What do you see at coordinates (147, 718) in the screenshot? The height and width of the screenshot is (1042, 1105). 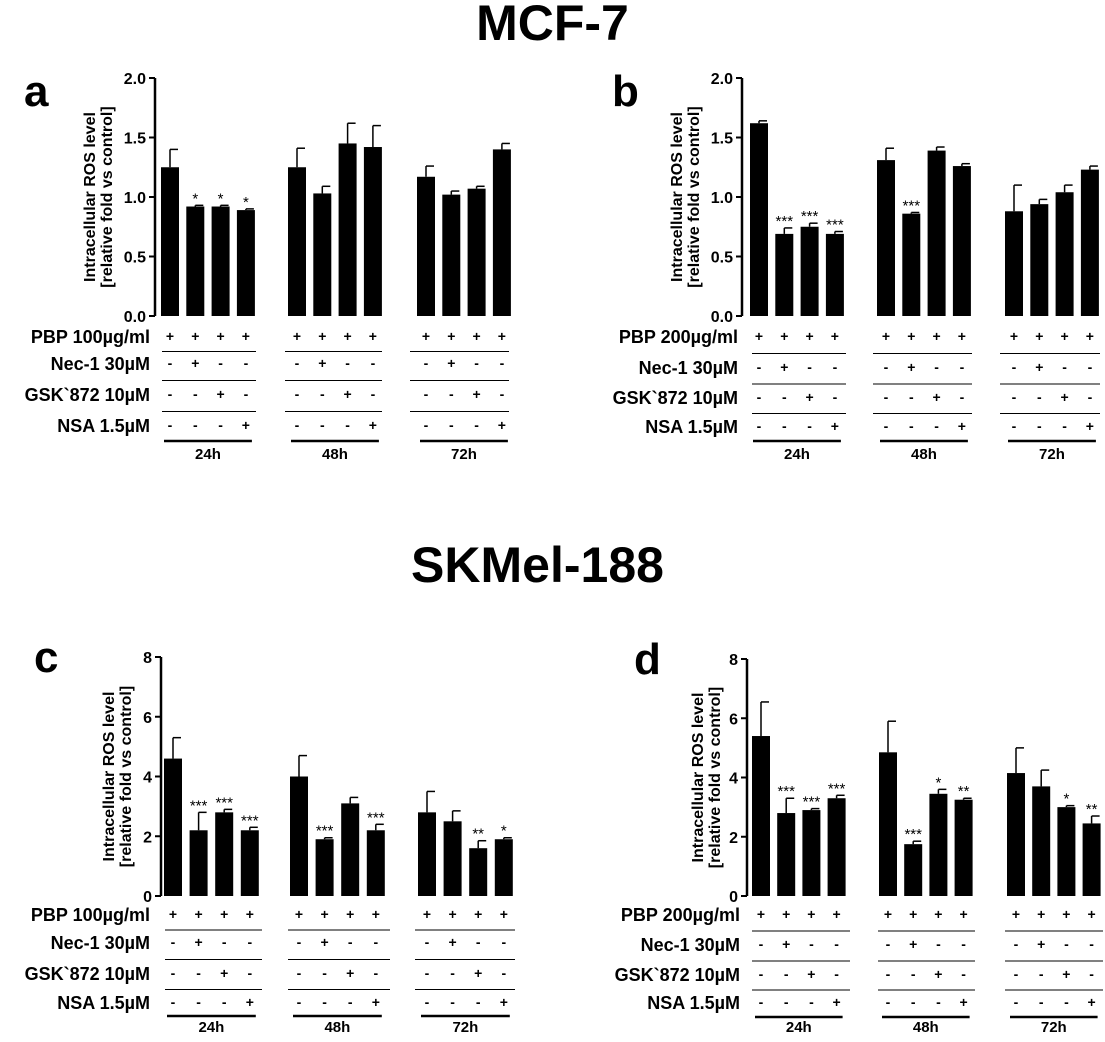 I see `panel-c-y-tick-label: 6` at bounding box center [147, 718].